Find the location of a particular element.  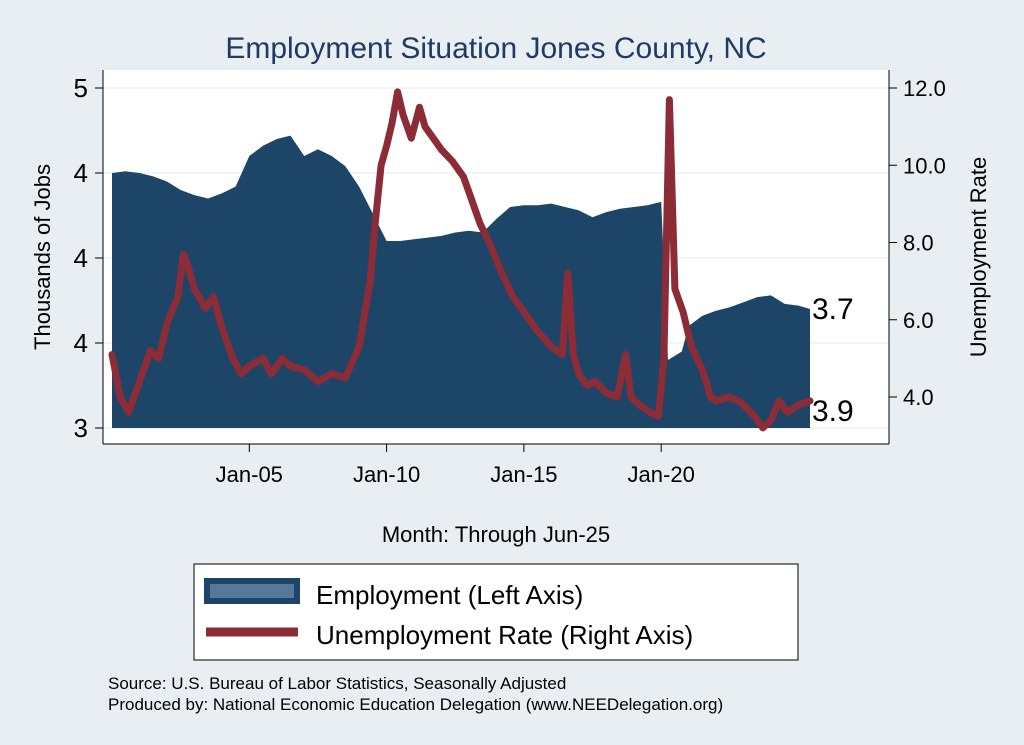

left-tick-label-1: 4 is located at coordinates (81, 343).